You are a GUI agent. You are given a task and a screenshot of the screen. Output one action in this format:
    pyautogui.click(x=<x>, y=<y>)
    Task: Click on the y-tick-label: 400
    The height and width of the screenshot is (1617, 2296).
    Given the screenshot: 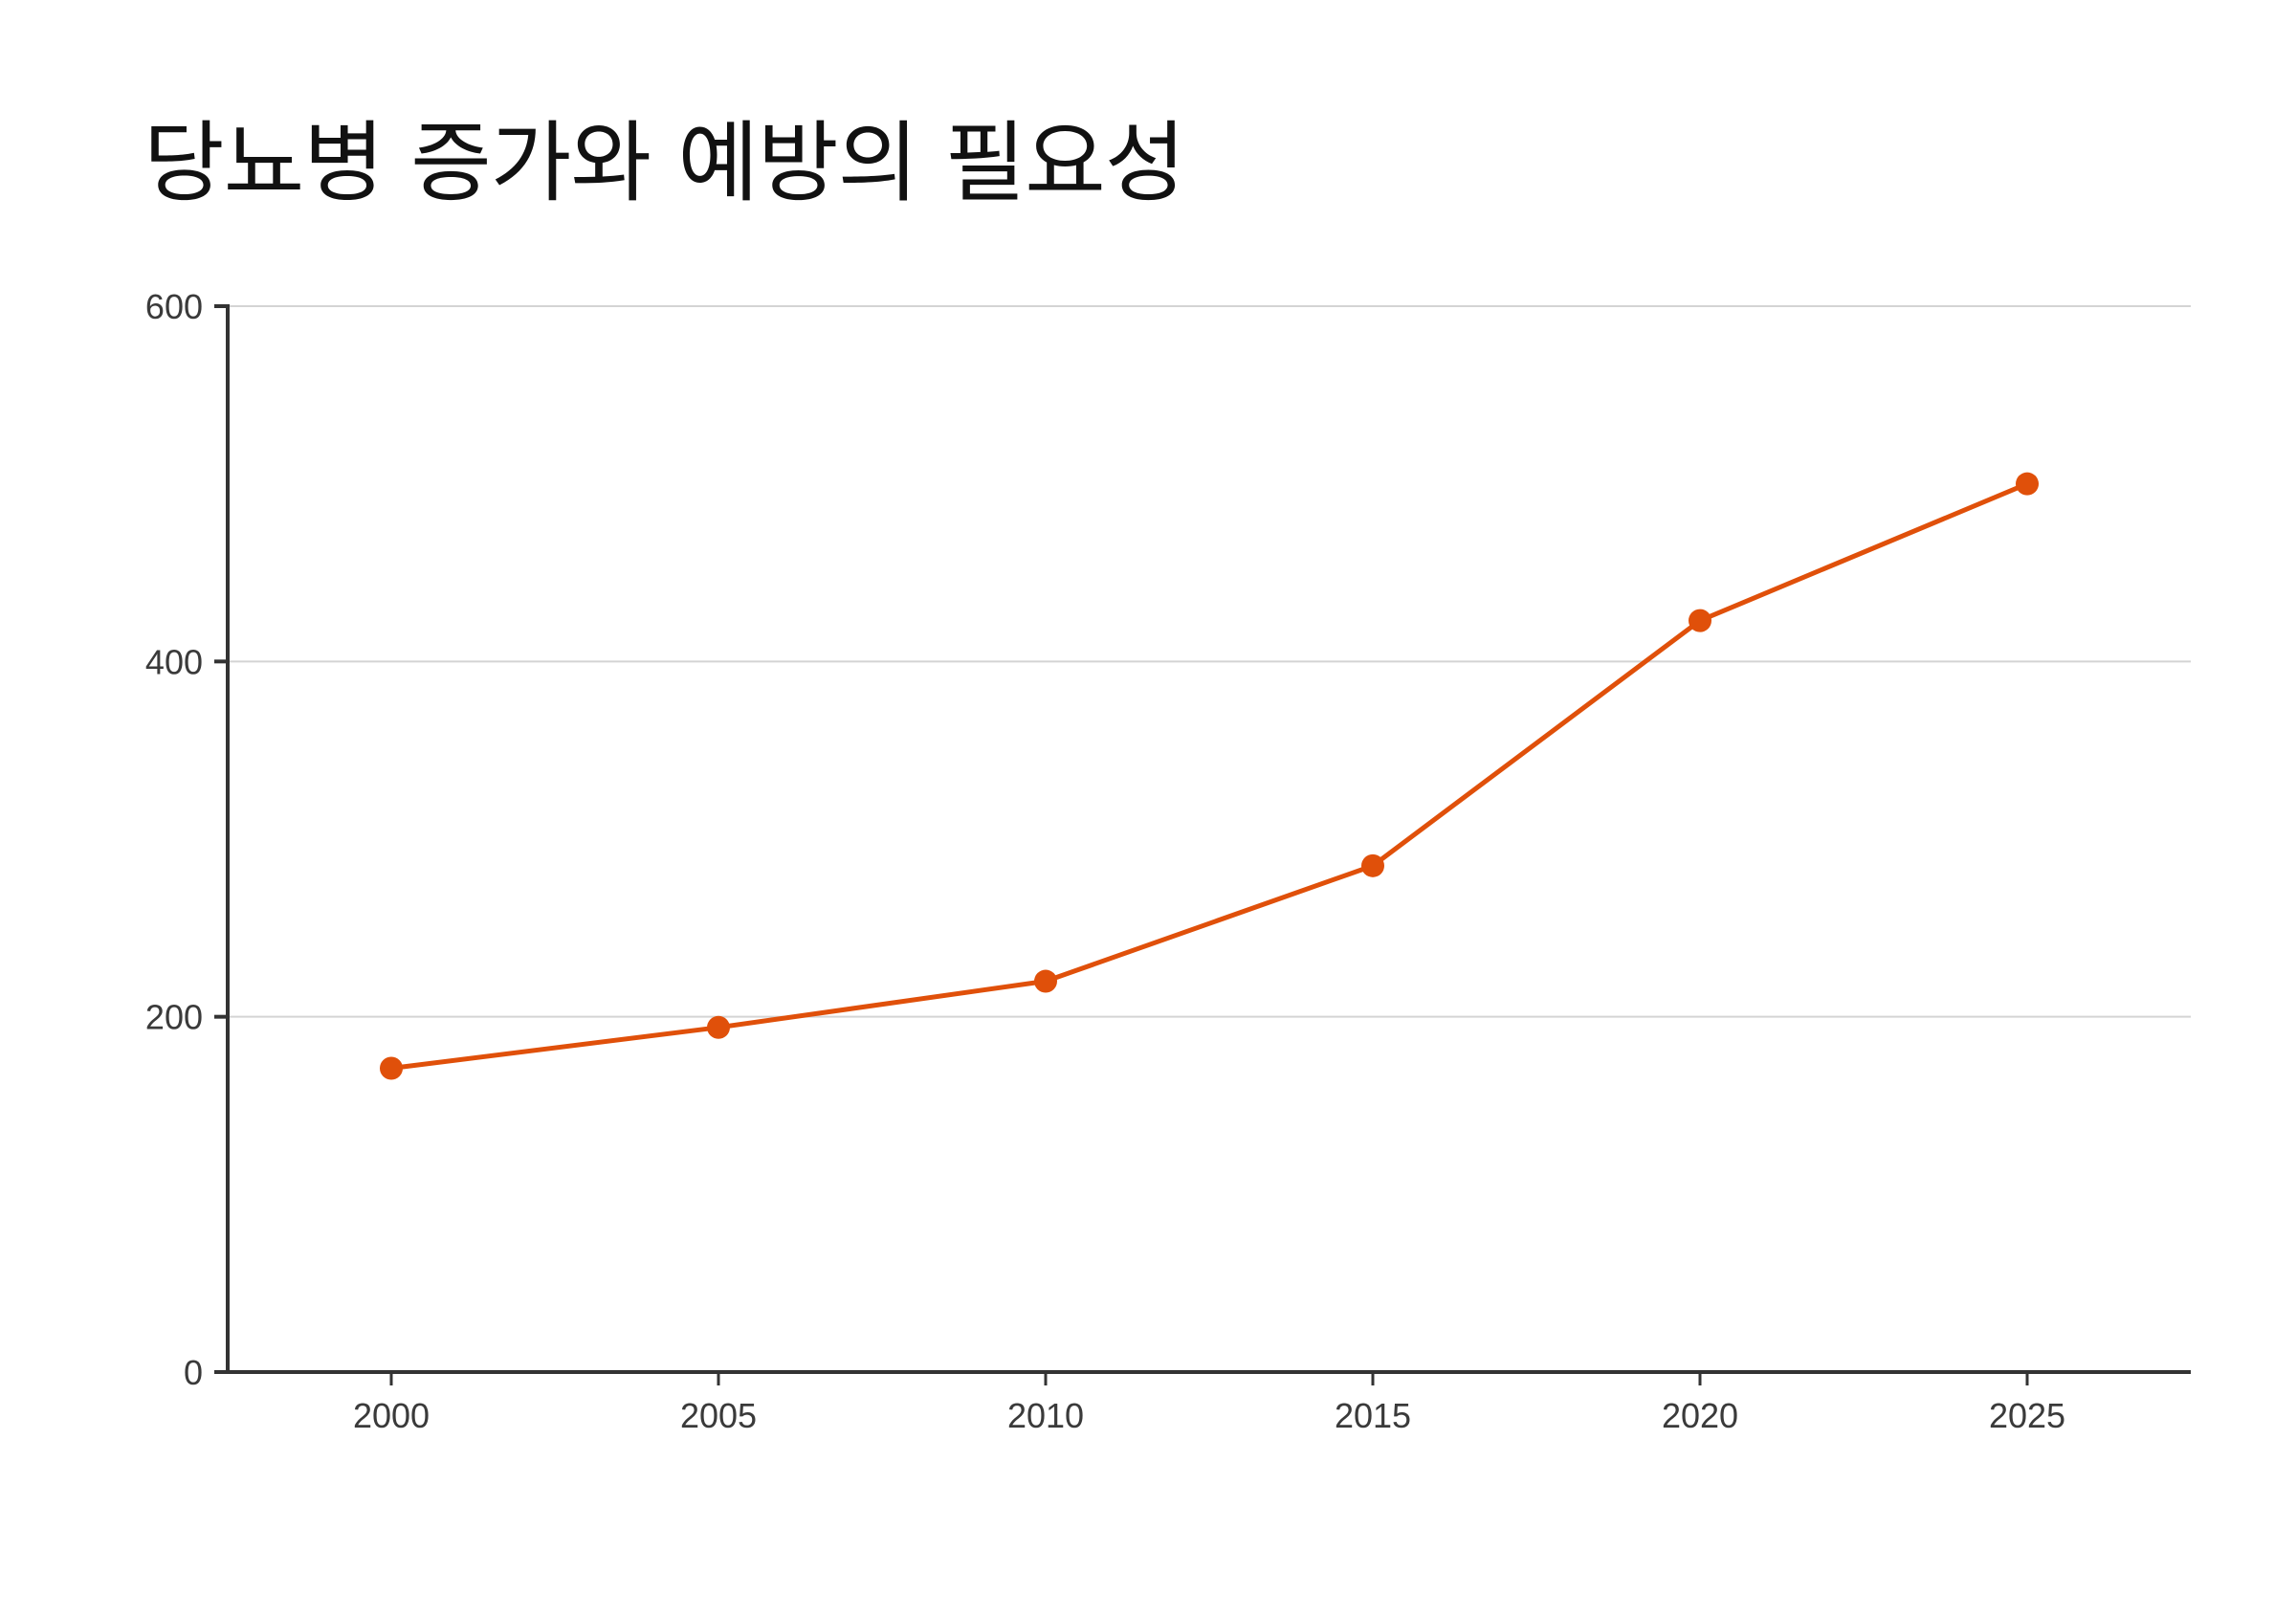 What is the action you would take?
    pyautogui.click(x=174, y=661)
    